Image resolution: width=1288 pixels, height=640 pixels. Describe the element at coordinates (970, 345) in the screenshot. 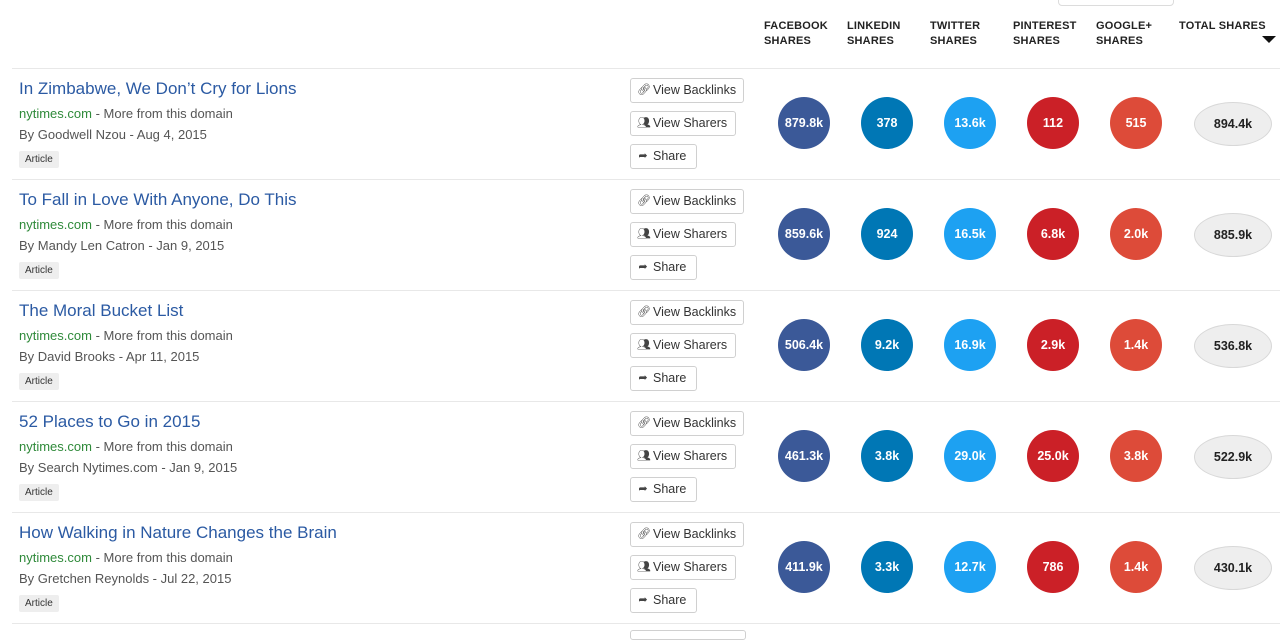

I see `twitter-shares-count: 16.9k` at that location.